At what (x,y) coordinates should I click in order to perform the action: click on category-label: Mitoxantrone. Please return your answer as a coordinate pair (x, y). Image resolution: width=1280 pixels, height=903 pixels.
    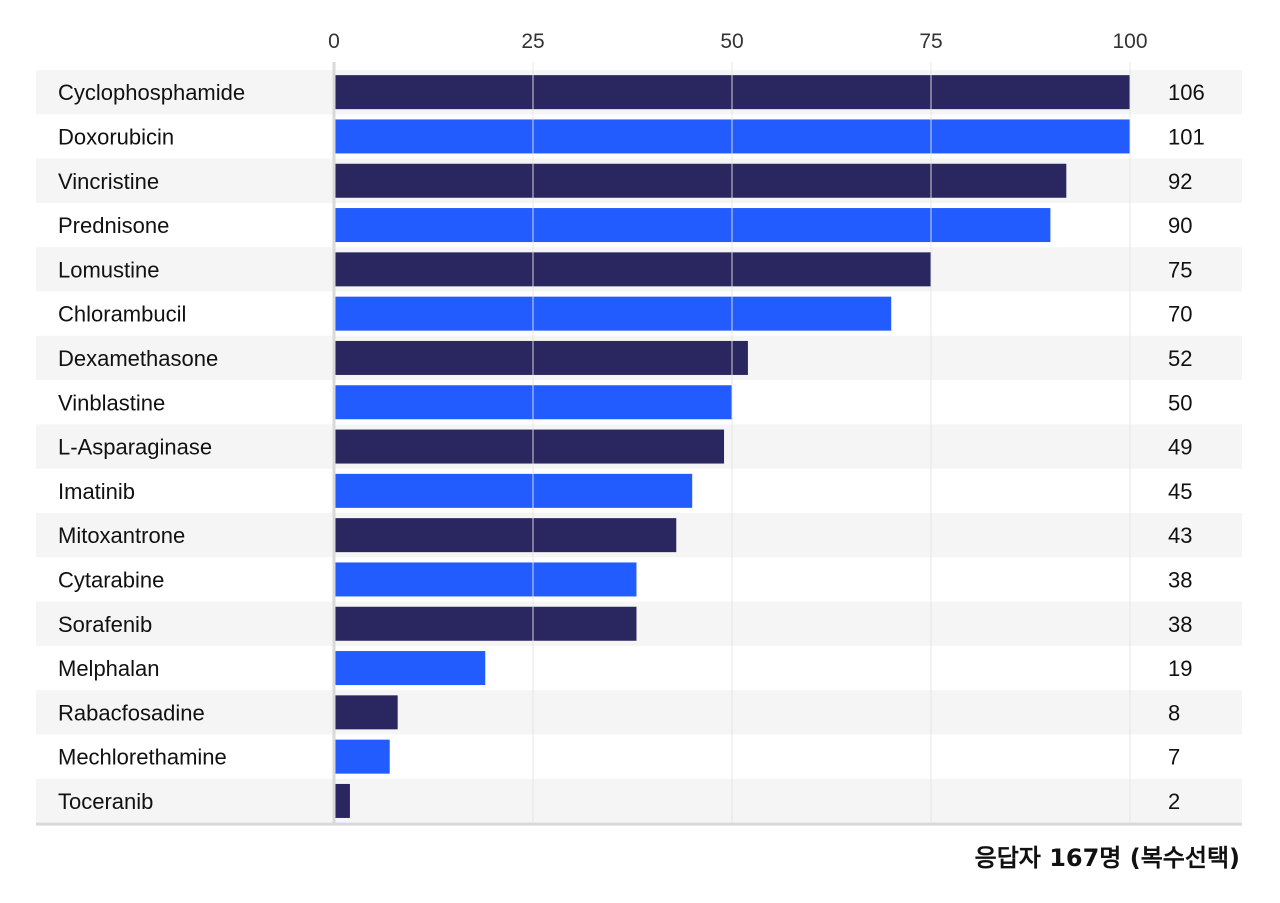
    Looking at the image, I should click on (121, 535).